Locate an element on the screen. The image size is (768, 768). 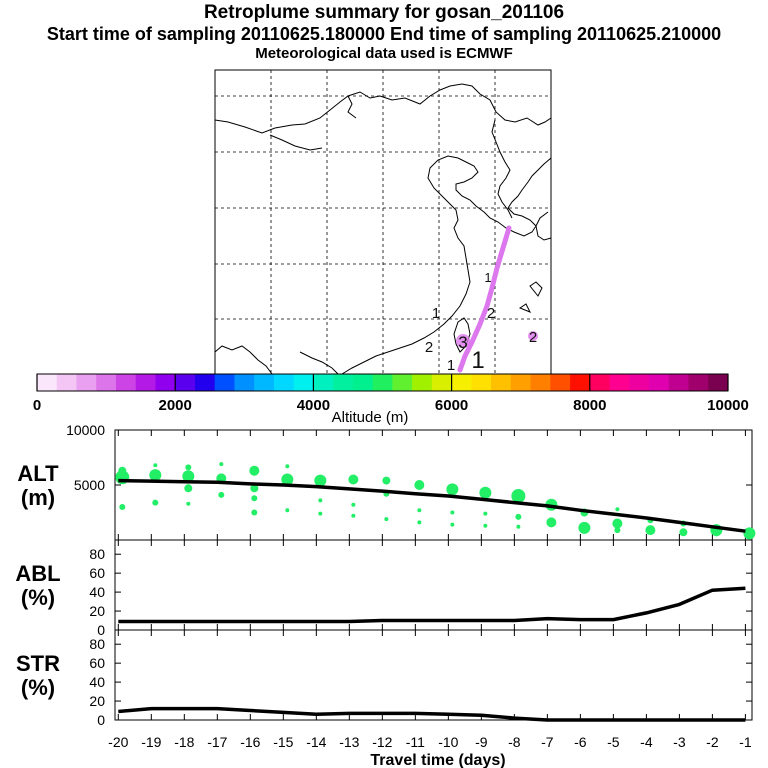
plume-cluster is located at coordinates (463, 341).